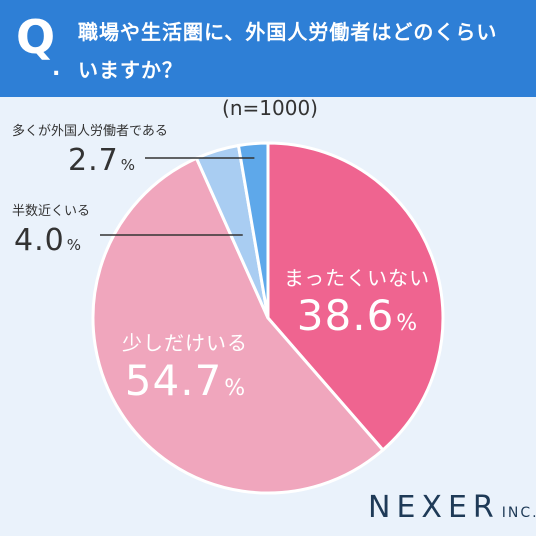 This screenshot has height=536, width=536. What do you see at coordinates (235, 388) in the screenshot?
I see `slice-pct-few: %` at bounding box center [235, 388].